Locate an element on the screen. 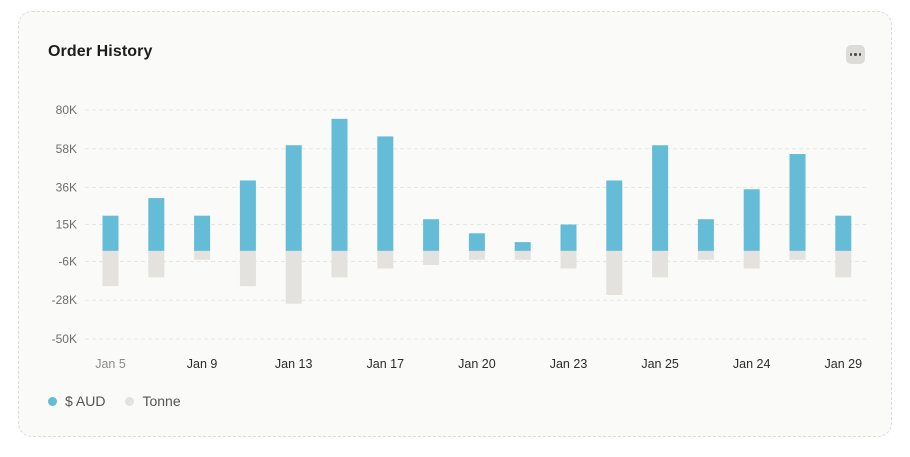 The image size is (910, 457). y-tick-label: -50K is located at coordinates (64, 339).